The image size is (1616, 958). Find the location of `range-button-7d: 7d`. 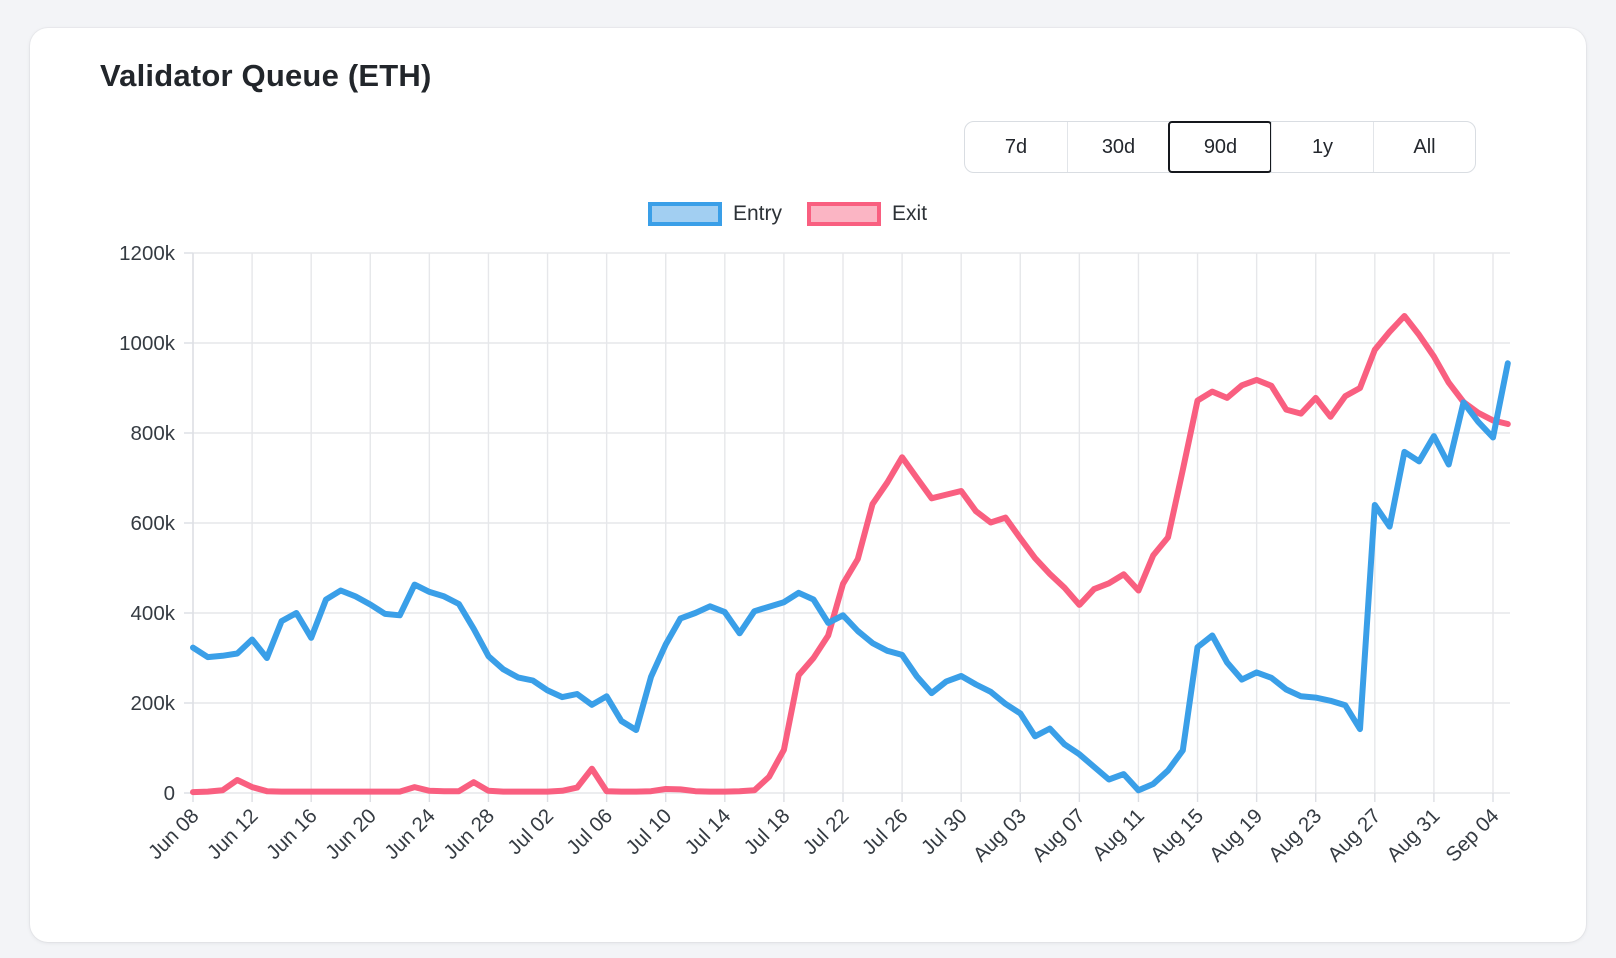

range-button-7d: 7d is located at coordinates (1016, 147).